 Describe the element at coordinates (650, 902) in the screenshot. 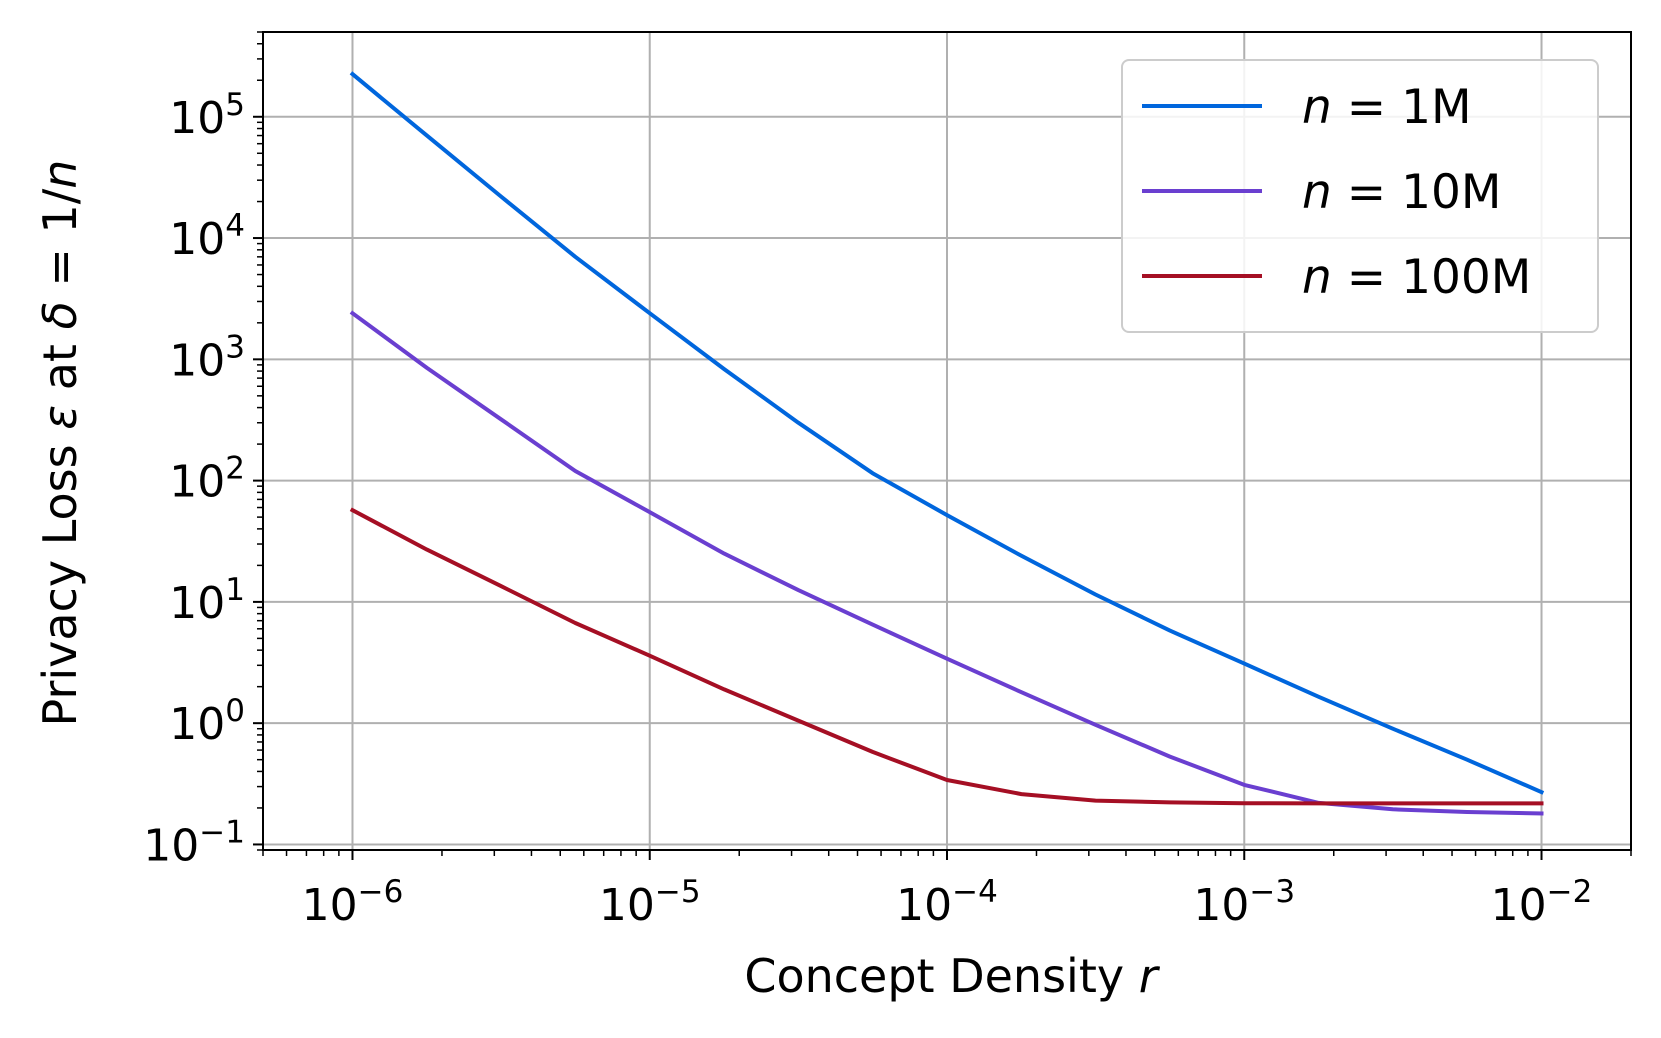

I see `x-tick-label: 10⁻⁵` at that location.